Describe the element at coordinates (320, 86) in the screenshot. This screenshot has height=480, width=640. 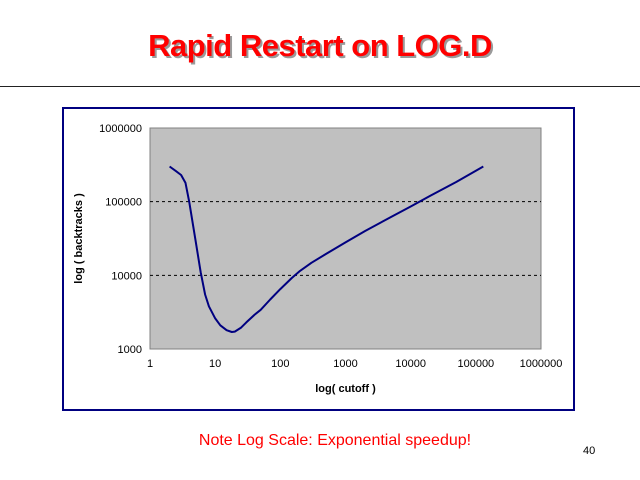
I see `title-divider` at that location.